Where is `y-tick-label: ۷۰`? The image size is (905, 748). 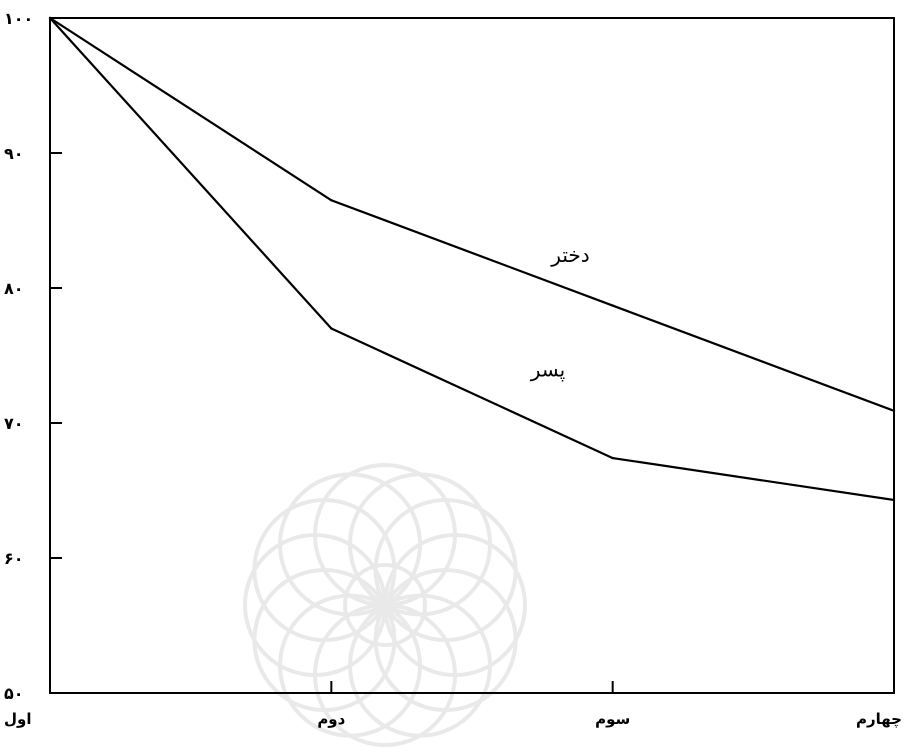 y-tick-label: ۷۰ is located at coordinates (14, 423).